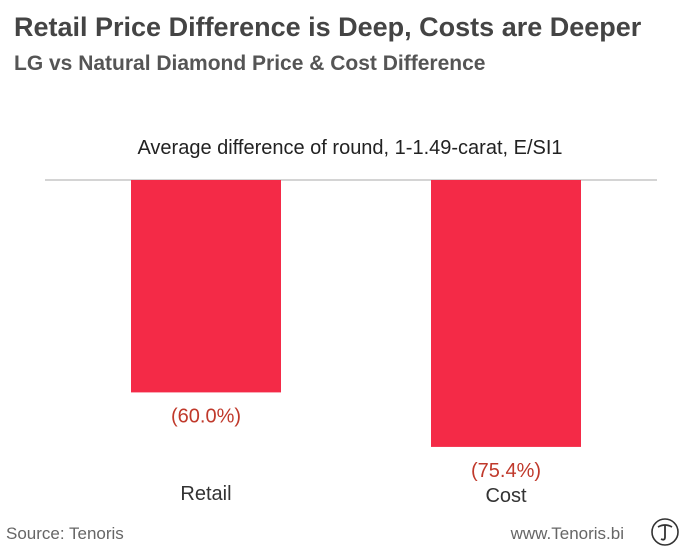 This screenshot has height=553, width=700. What do you see at coordinates (506, 496) in the screenshot?
I see `category-label-cost: Cost` at bounding box center [506, 496].